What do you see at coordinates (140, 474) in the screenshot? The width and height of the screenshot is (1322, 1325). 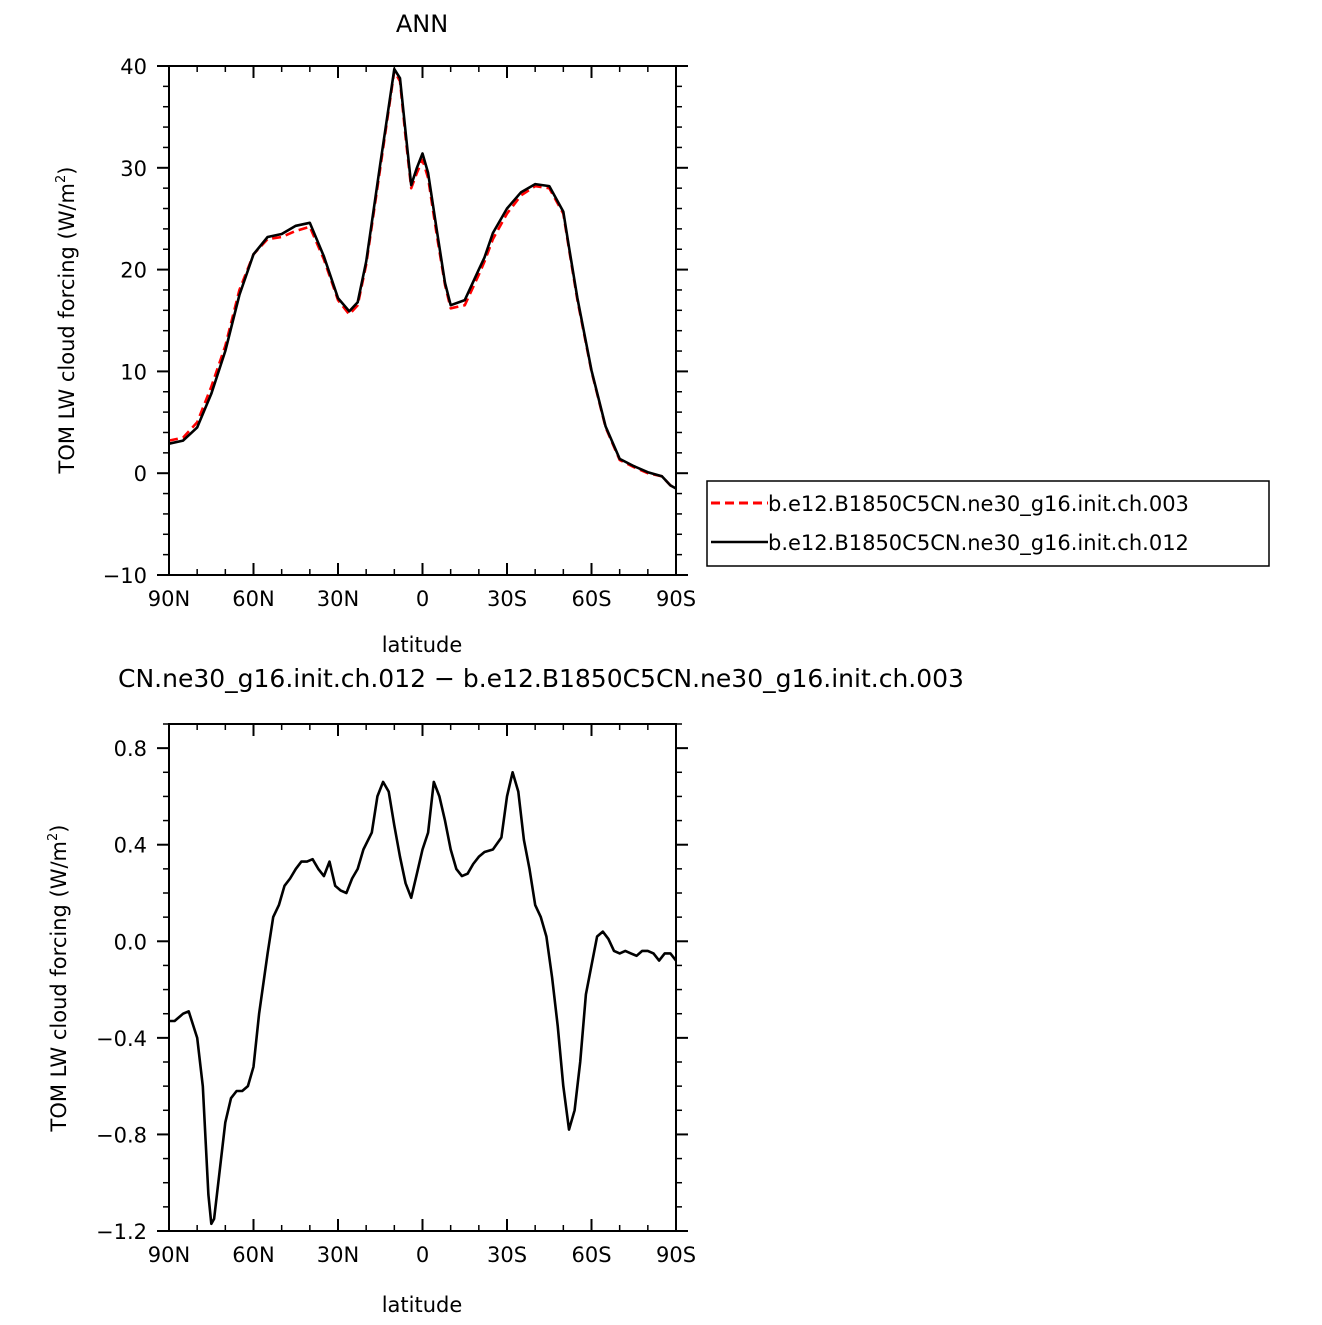 I see `y-tick-label: 0` at bounding box center [140, 474].